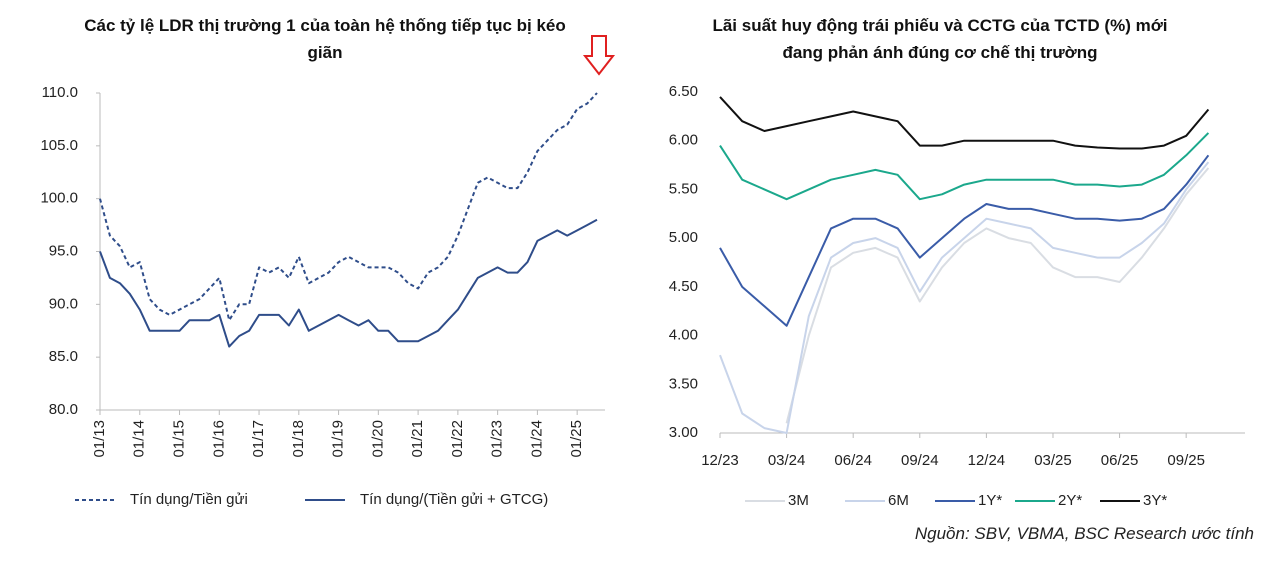 This screenshot has width=1280, height=572. What do you see at coordinates (683, 91) in the screenshot?
I see `y-tick-label: 6.50` at bounding box center [683, 91].